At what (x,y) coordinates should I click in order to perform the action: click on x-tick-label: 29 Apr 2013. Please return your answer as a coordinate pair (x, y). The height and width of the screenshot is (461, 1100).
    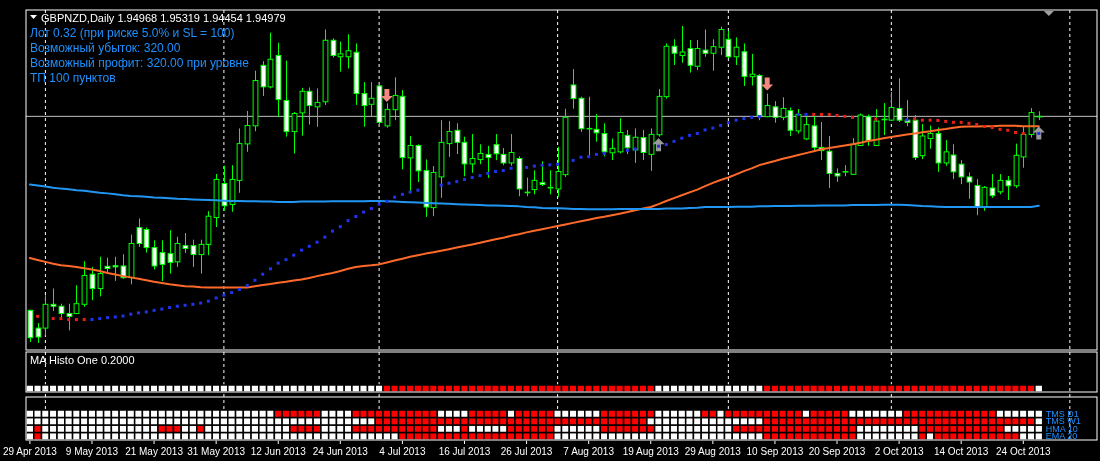
    Looking at the image, I should click on (30, 451).